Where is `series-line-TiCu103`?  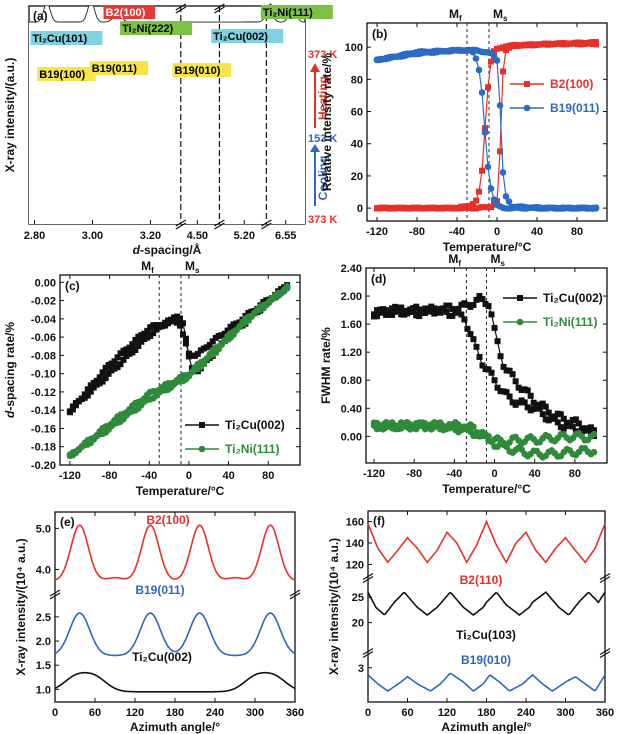
series-line-TiCu103 is located at coordinates (486, 604).